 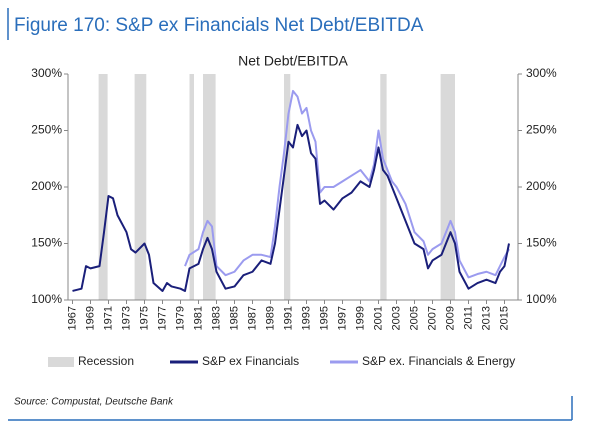 What do you see at coordinates (106, 361) in the screenshot?
I see `legend-label: Recession` at bounding box center [106, 361].